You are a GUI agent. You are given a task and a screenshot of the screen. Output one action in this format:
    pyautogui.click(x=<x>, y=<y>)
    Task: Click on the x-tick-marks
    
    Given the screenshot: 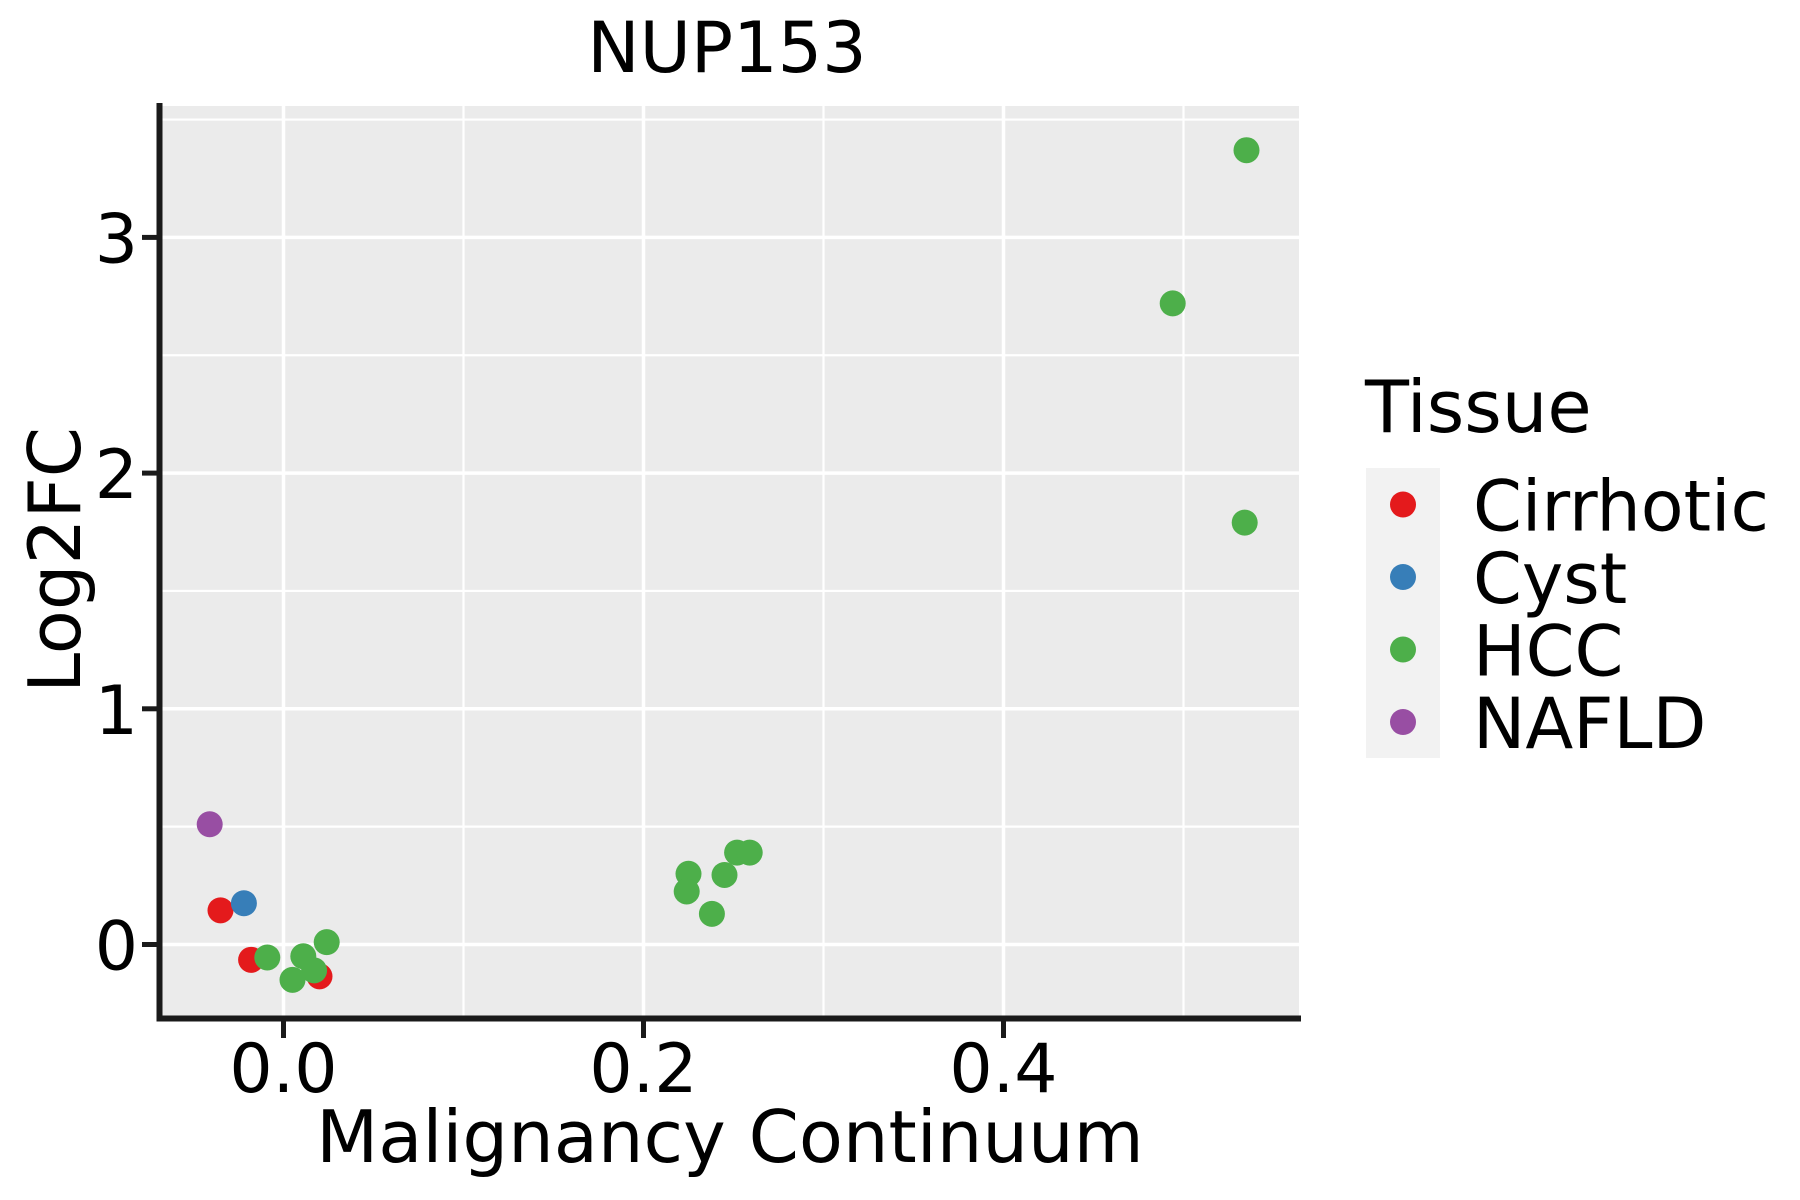 What is the action you would take?
    pyautogui.click(x=643, y=1029)
    